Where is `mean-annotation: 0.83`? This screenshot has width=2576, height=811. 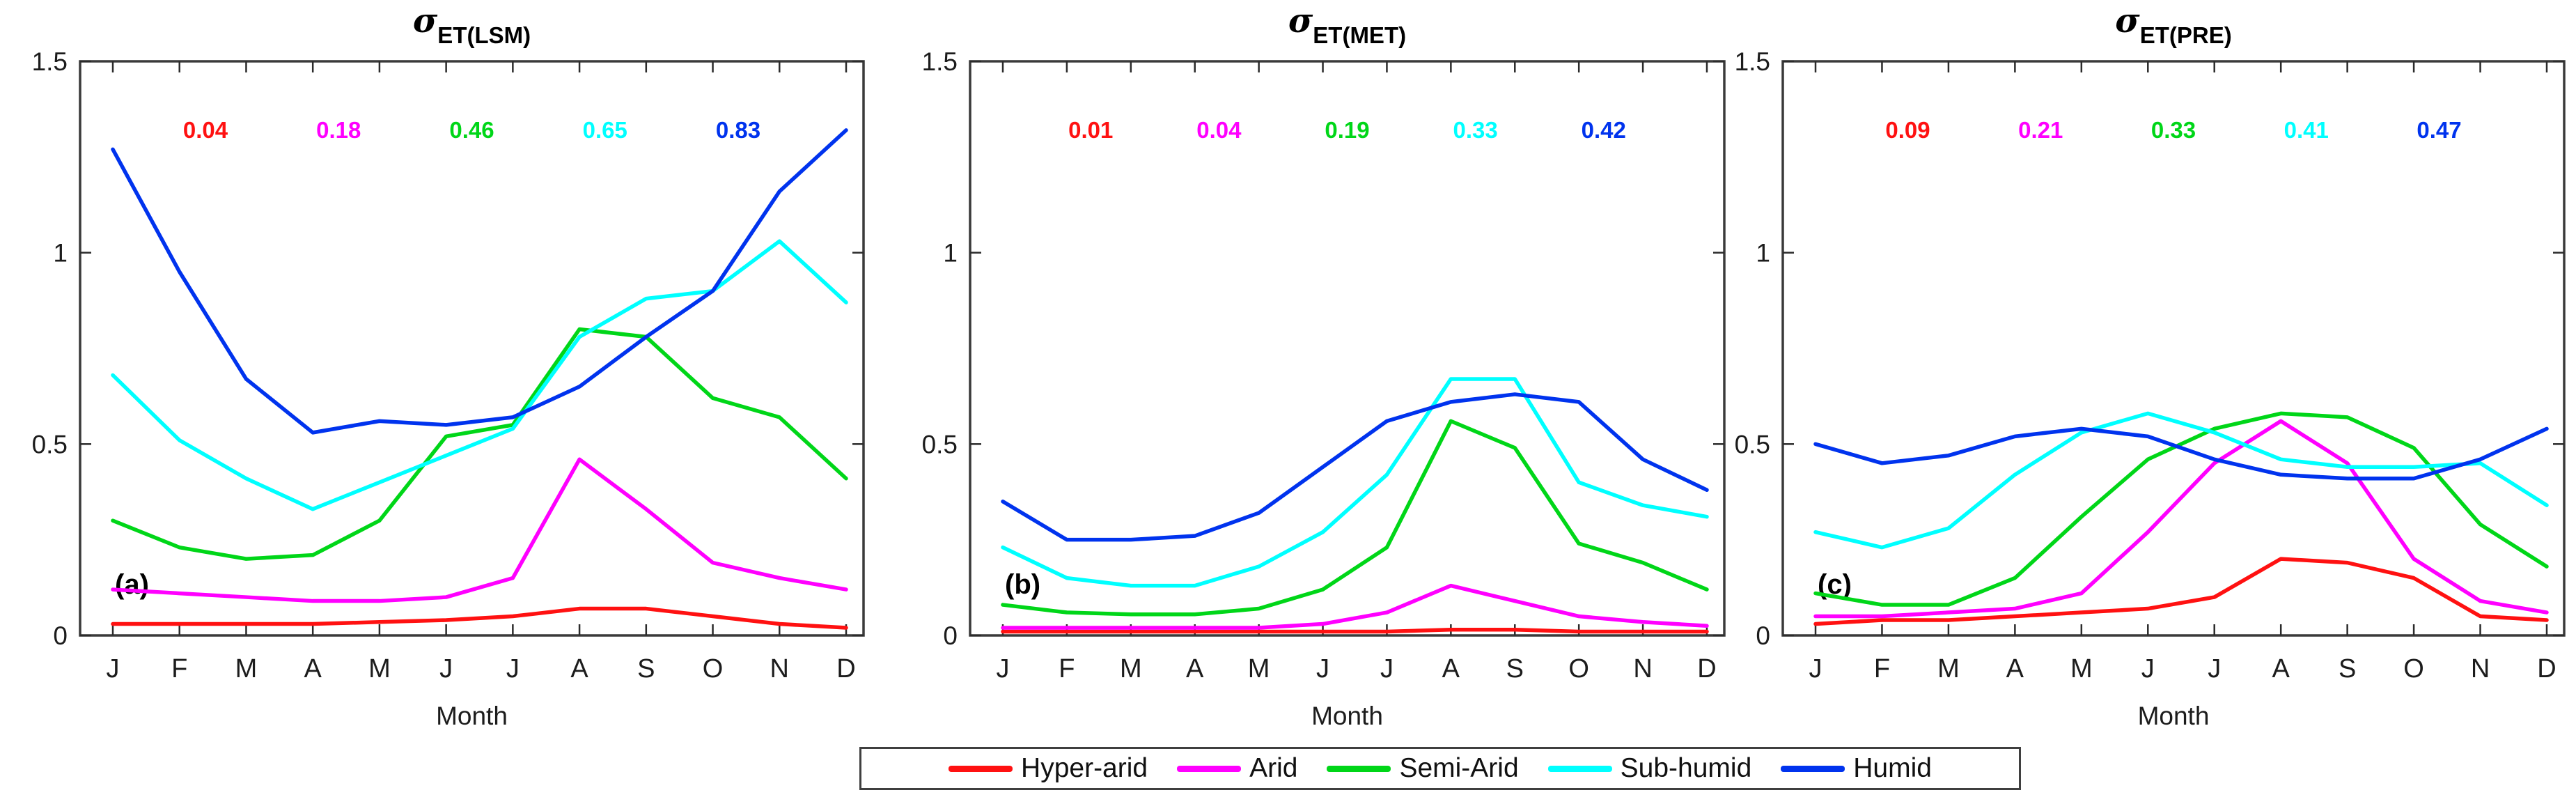 mean-annotation: 0.83 is located at coordinates (738, 130).